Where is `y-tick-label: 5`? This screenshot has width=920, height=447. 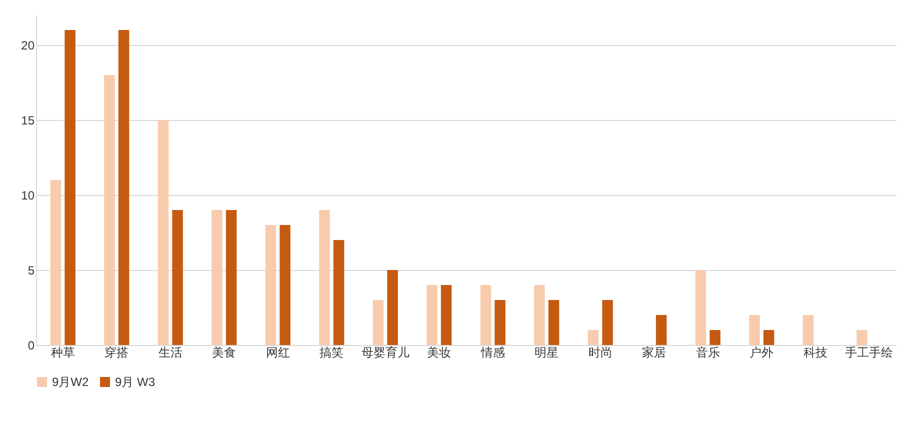
y-tick-label: 5 is located at coordinates (31, 271).